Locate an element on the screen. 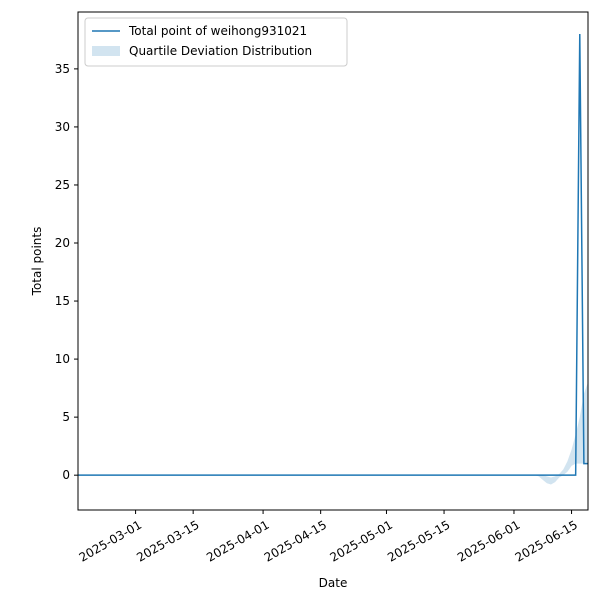 Image resolution: width=600 pixels, height=604 pixels. y-tick-label: 15 is located at coordinates (62, 301).